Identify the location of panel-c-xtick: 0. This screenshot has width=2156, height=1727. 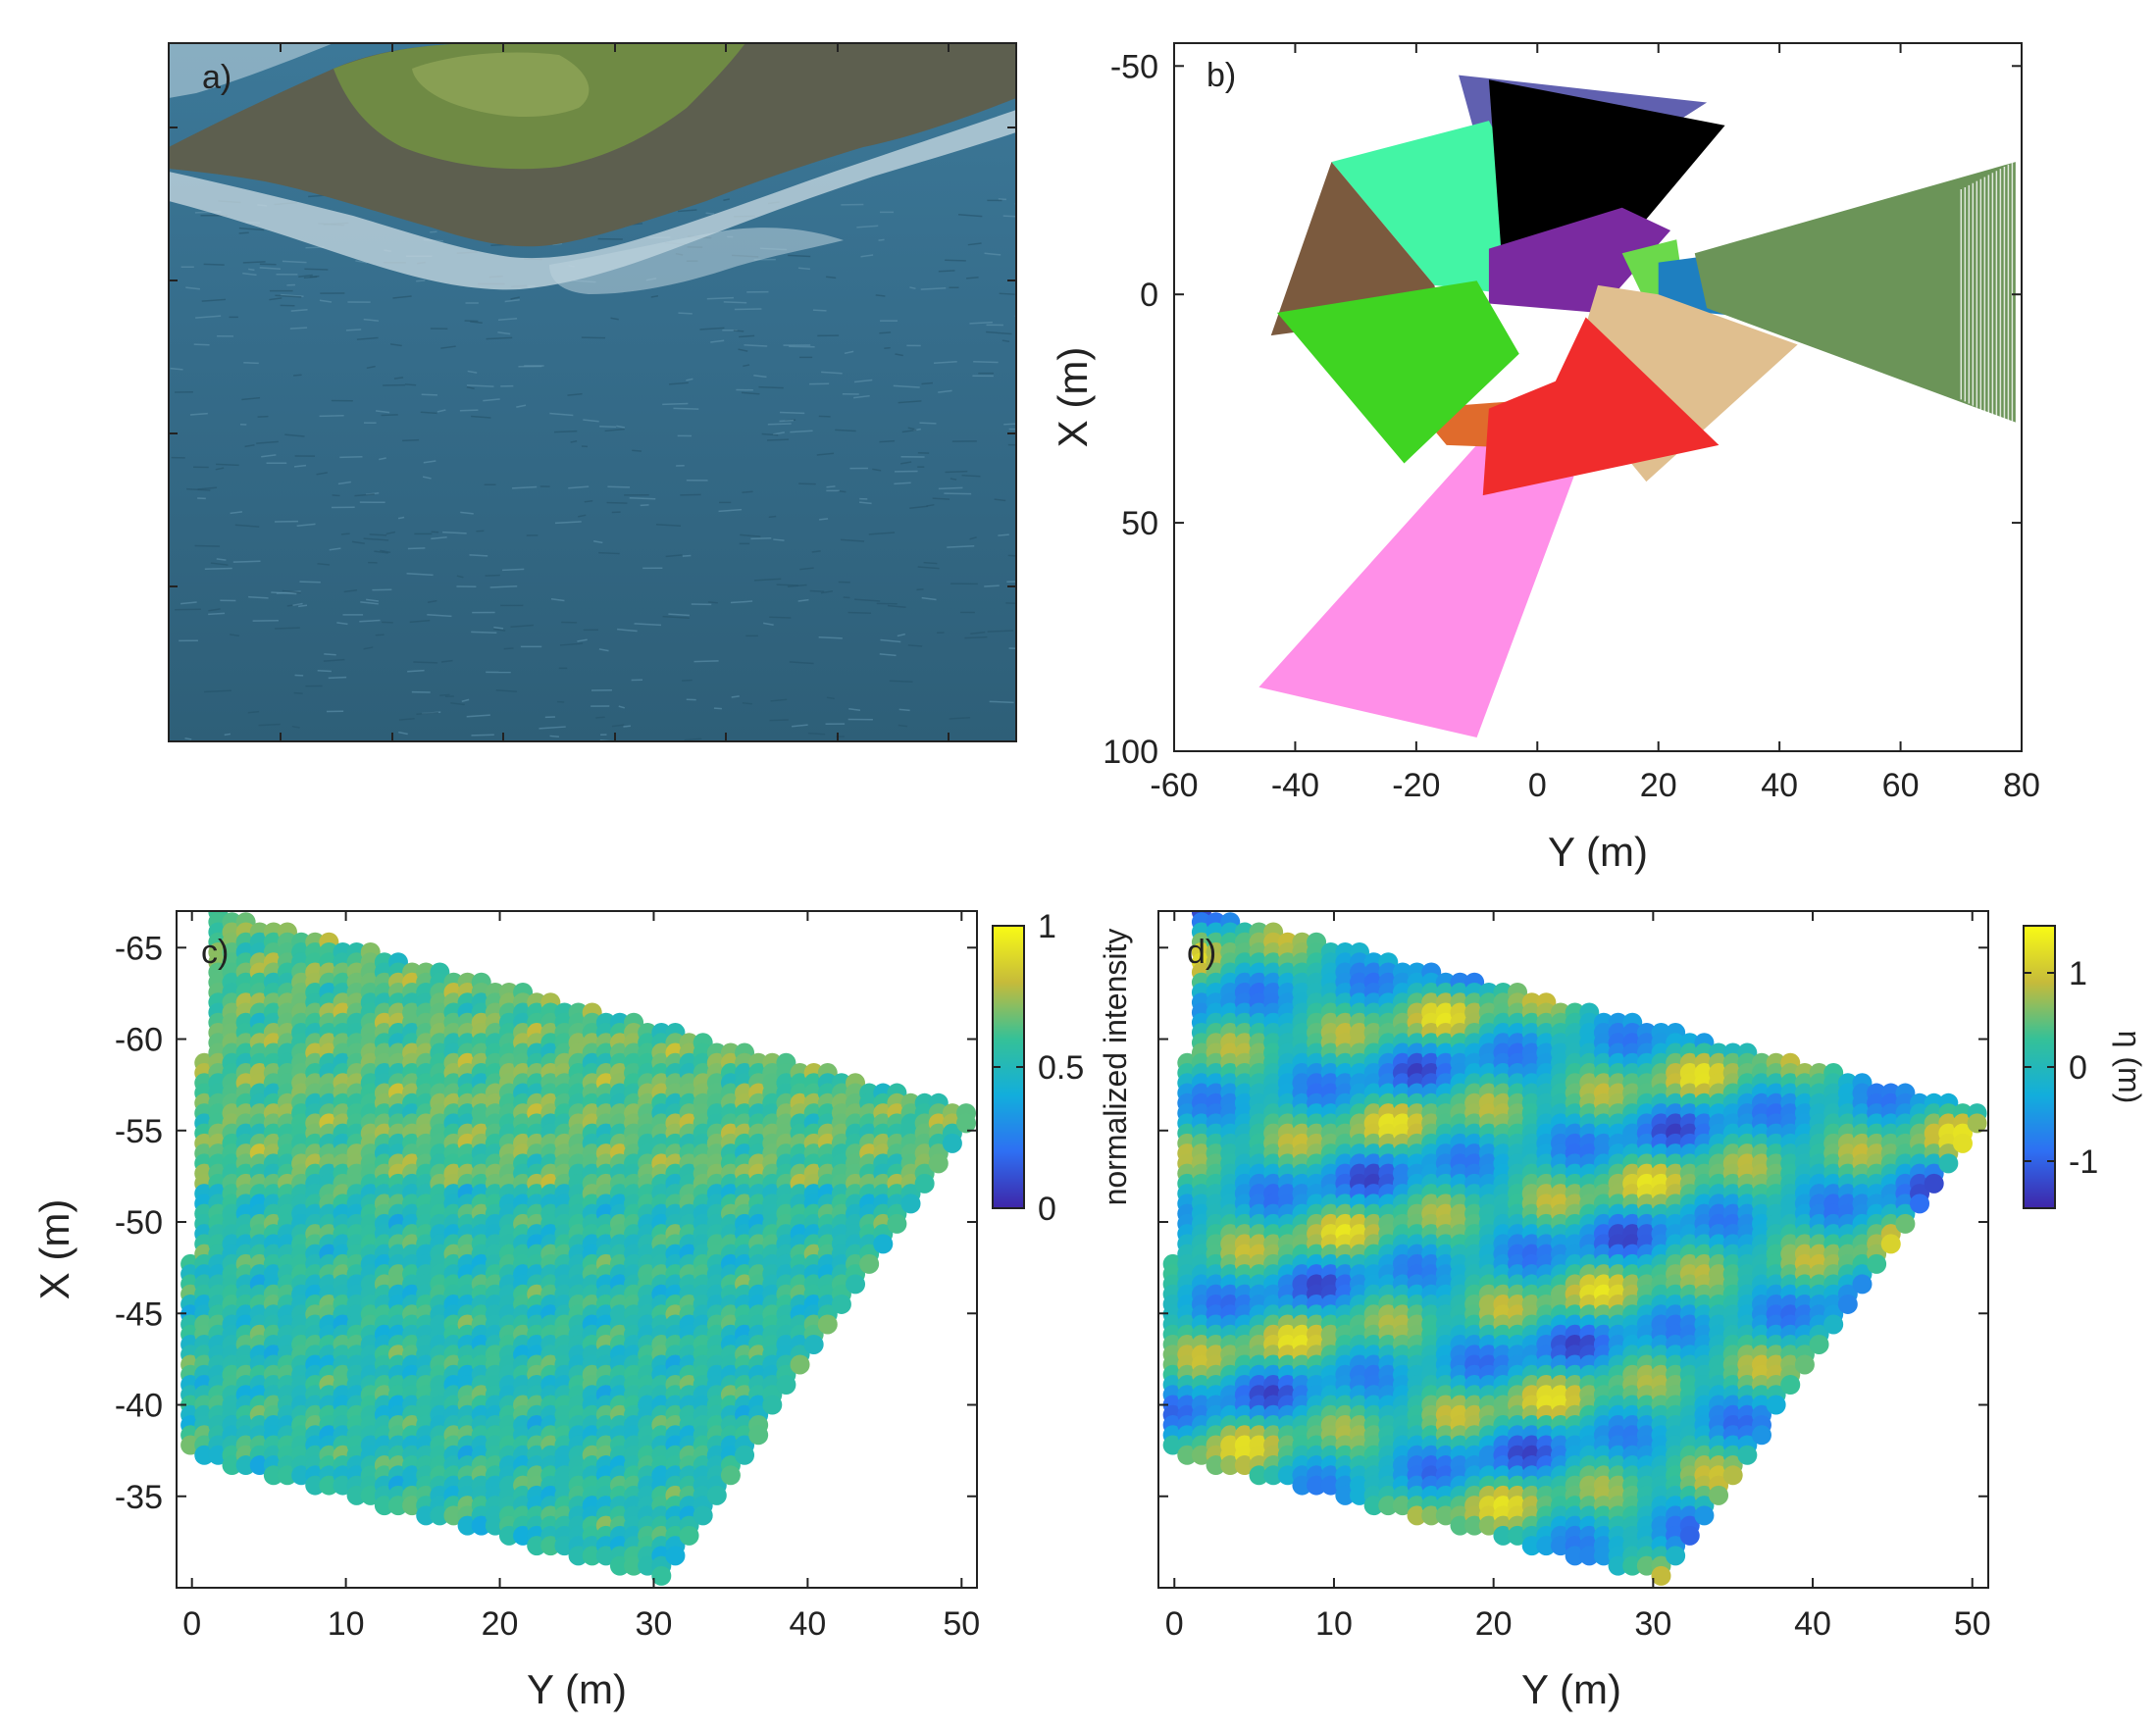
(191, 1624).